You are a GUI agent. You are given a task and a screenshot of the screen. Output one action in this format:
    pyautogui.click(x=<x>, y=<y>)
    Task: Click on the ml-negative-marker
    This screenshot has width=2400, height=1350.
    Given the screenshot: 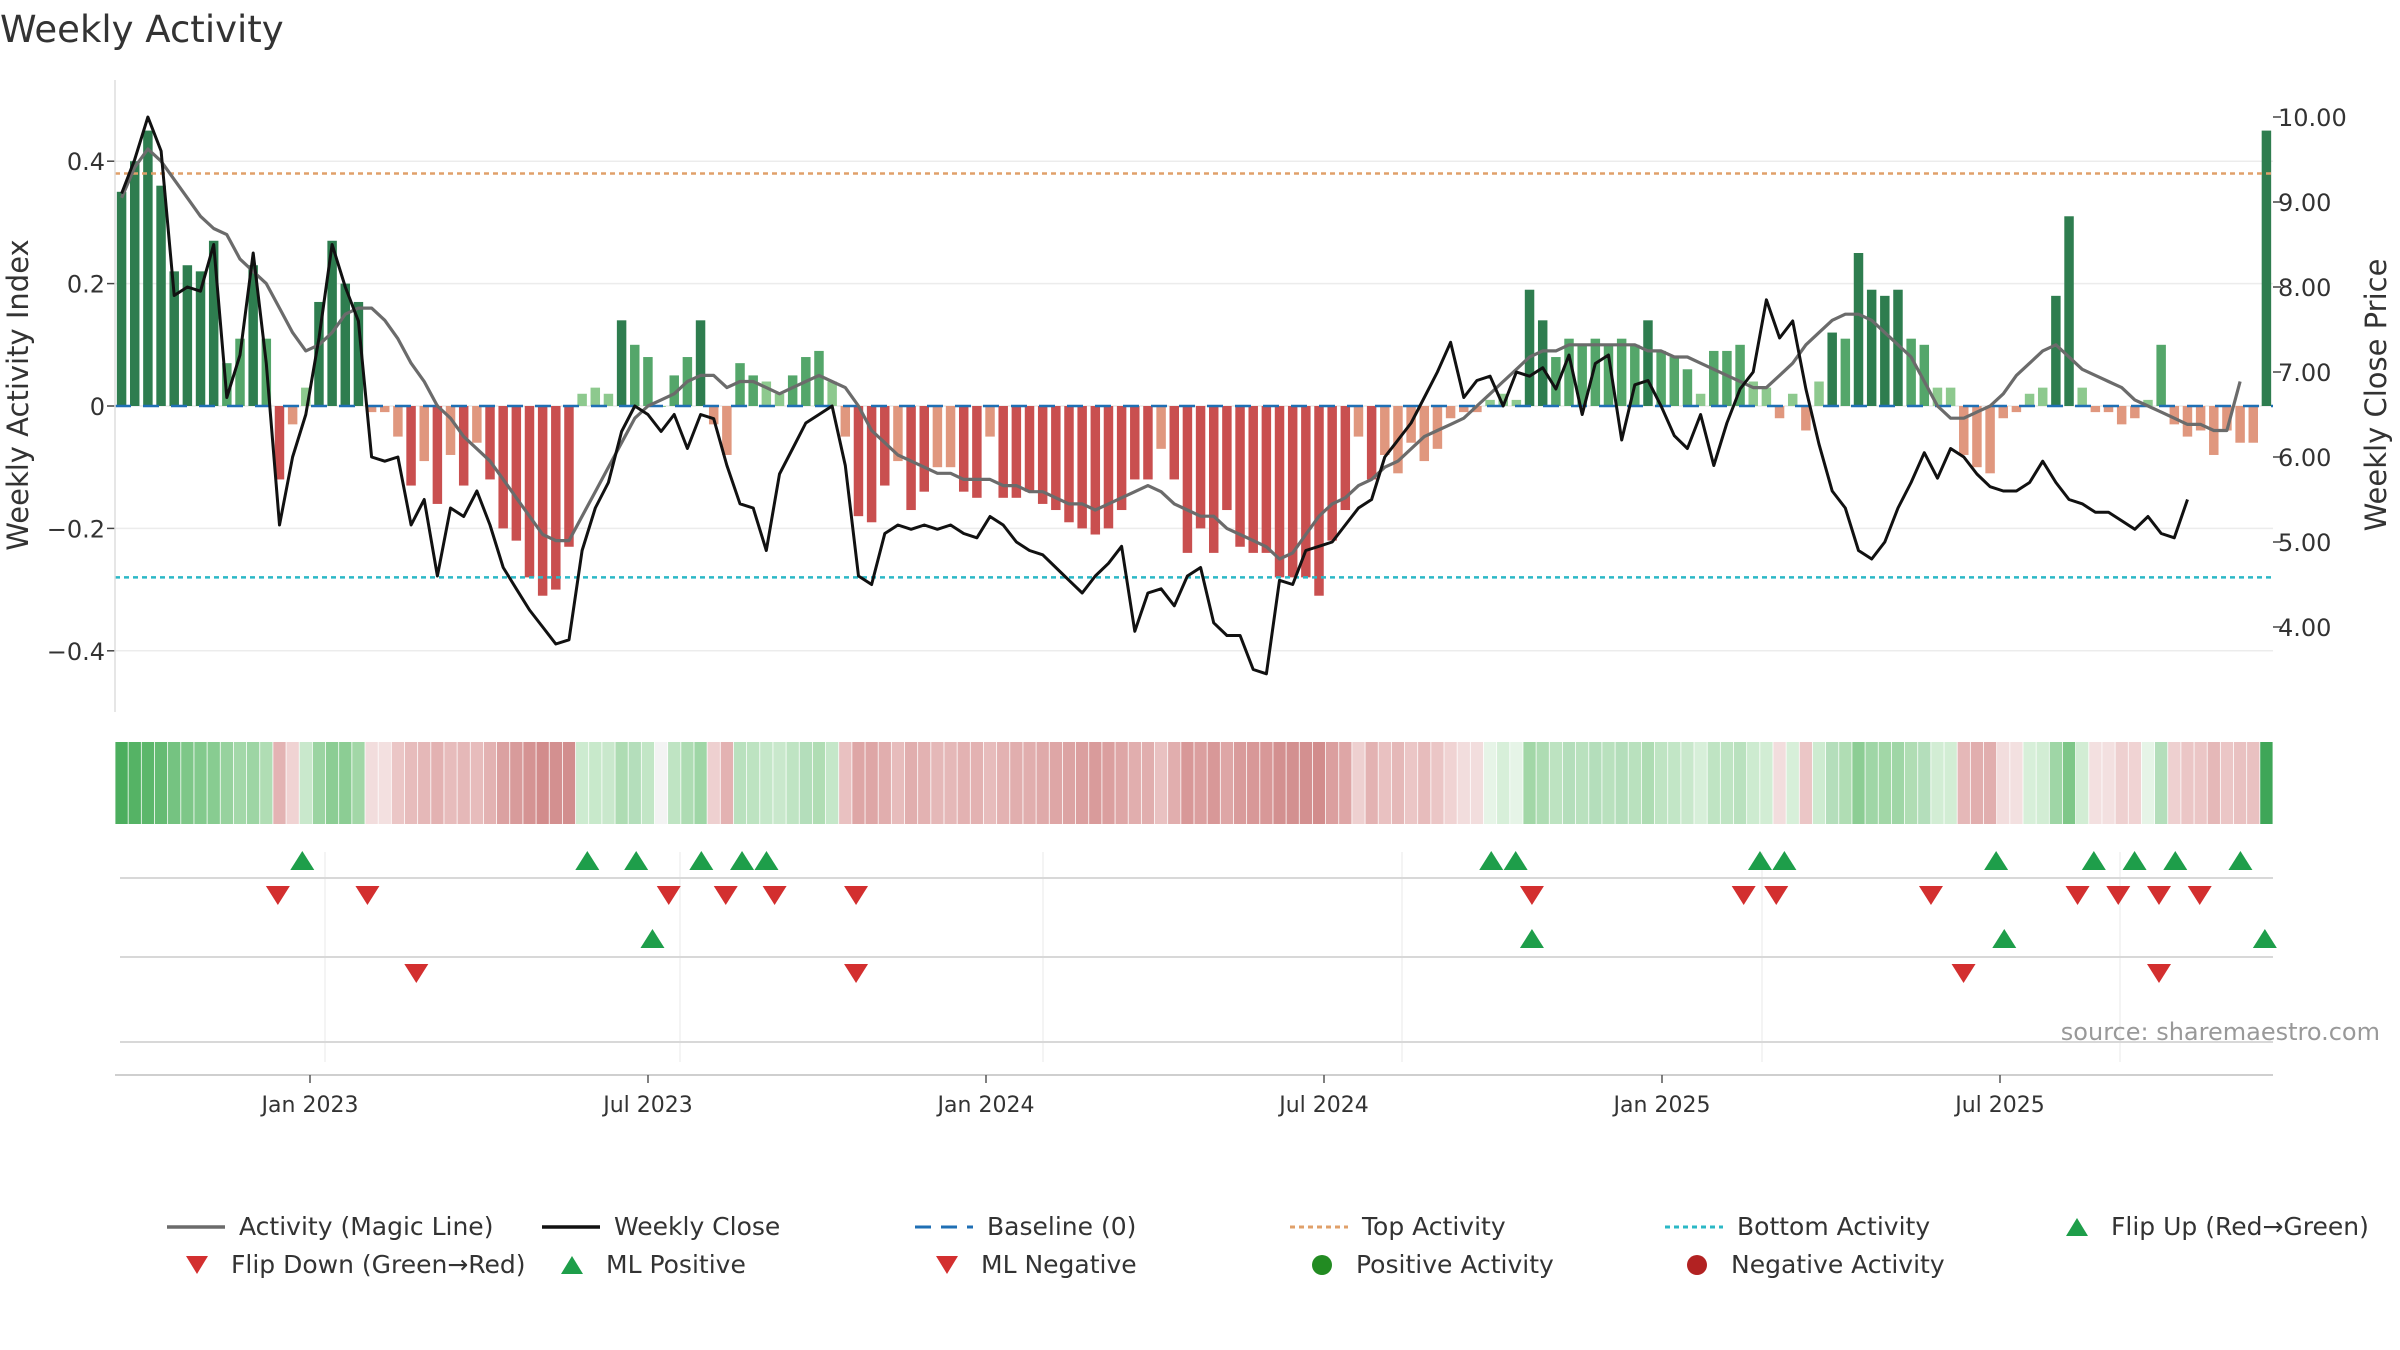 What is the action you would take?
    pyautogui.click(x=1963, y=973)
    